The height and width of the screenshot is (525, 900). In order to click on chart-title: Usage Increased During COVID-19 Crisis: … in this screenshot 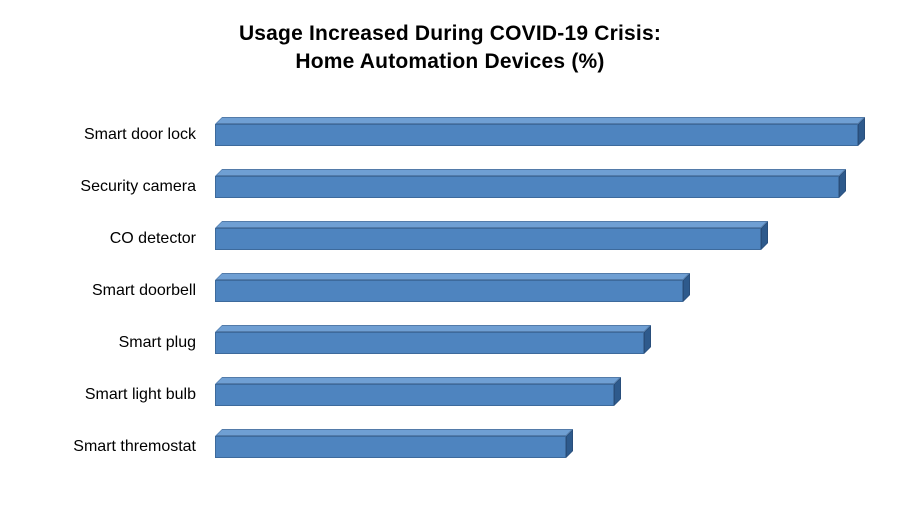, I will do `click(450, 38)`.